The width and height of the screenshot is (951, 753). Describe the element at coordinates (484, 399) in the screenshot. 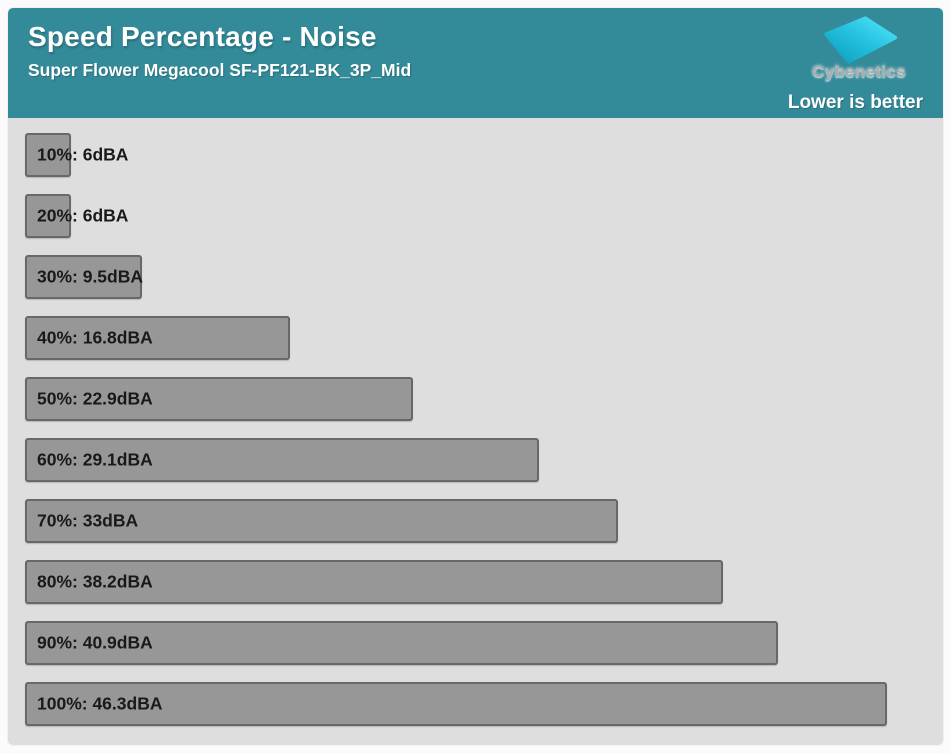

I see `bar-row: 50%: 22.9dBA` at that location.